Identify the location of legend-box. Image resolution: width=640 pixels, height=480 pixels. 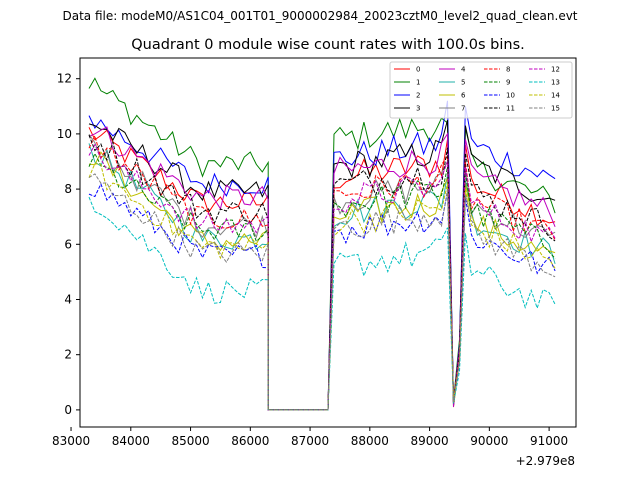
(481, 90).